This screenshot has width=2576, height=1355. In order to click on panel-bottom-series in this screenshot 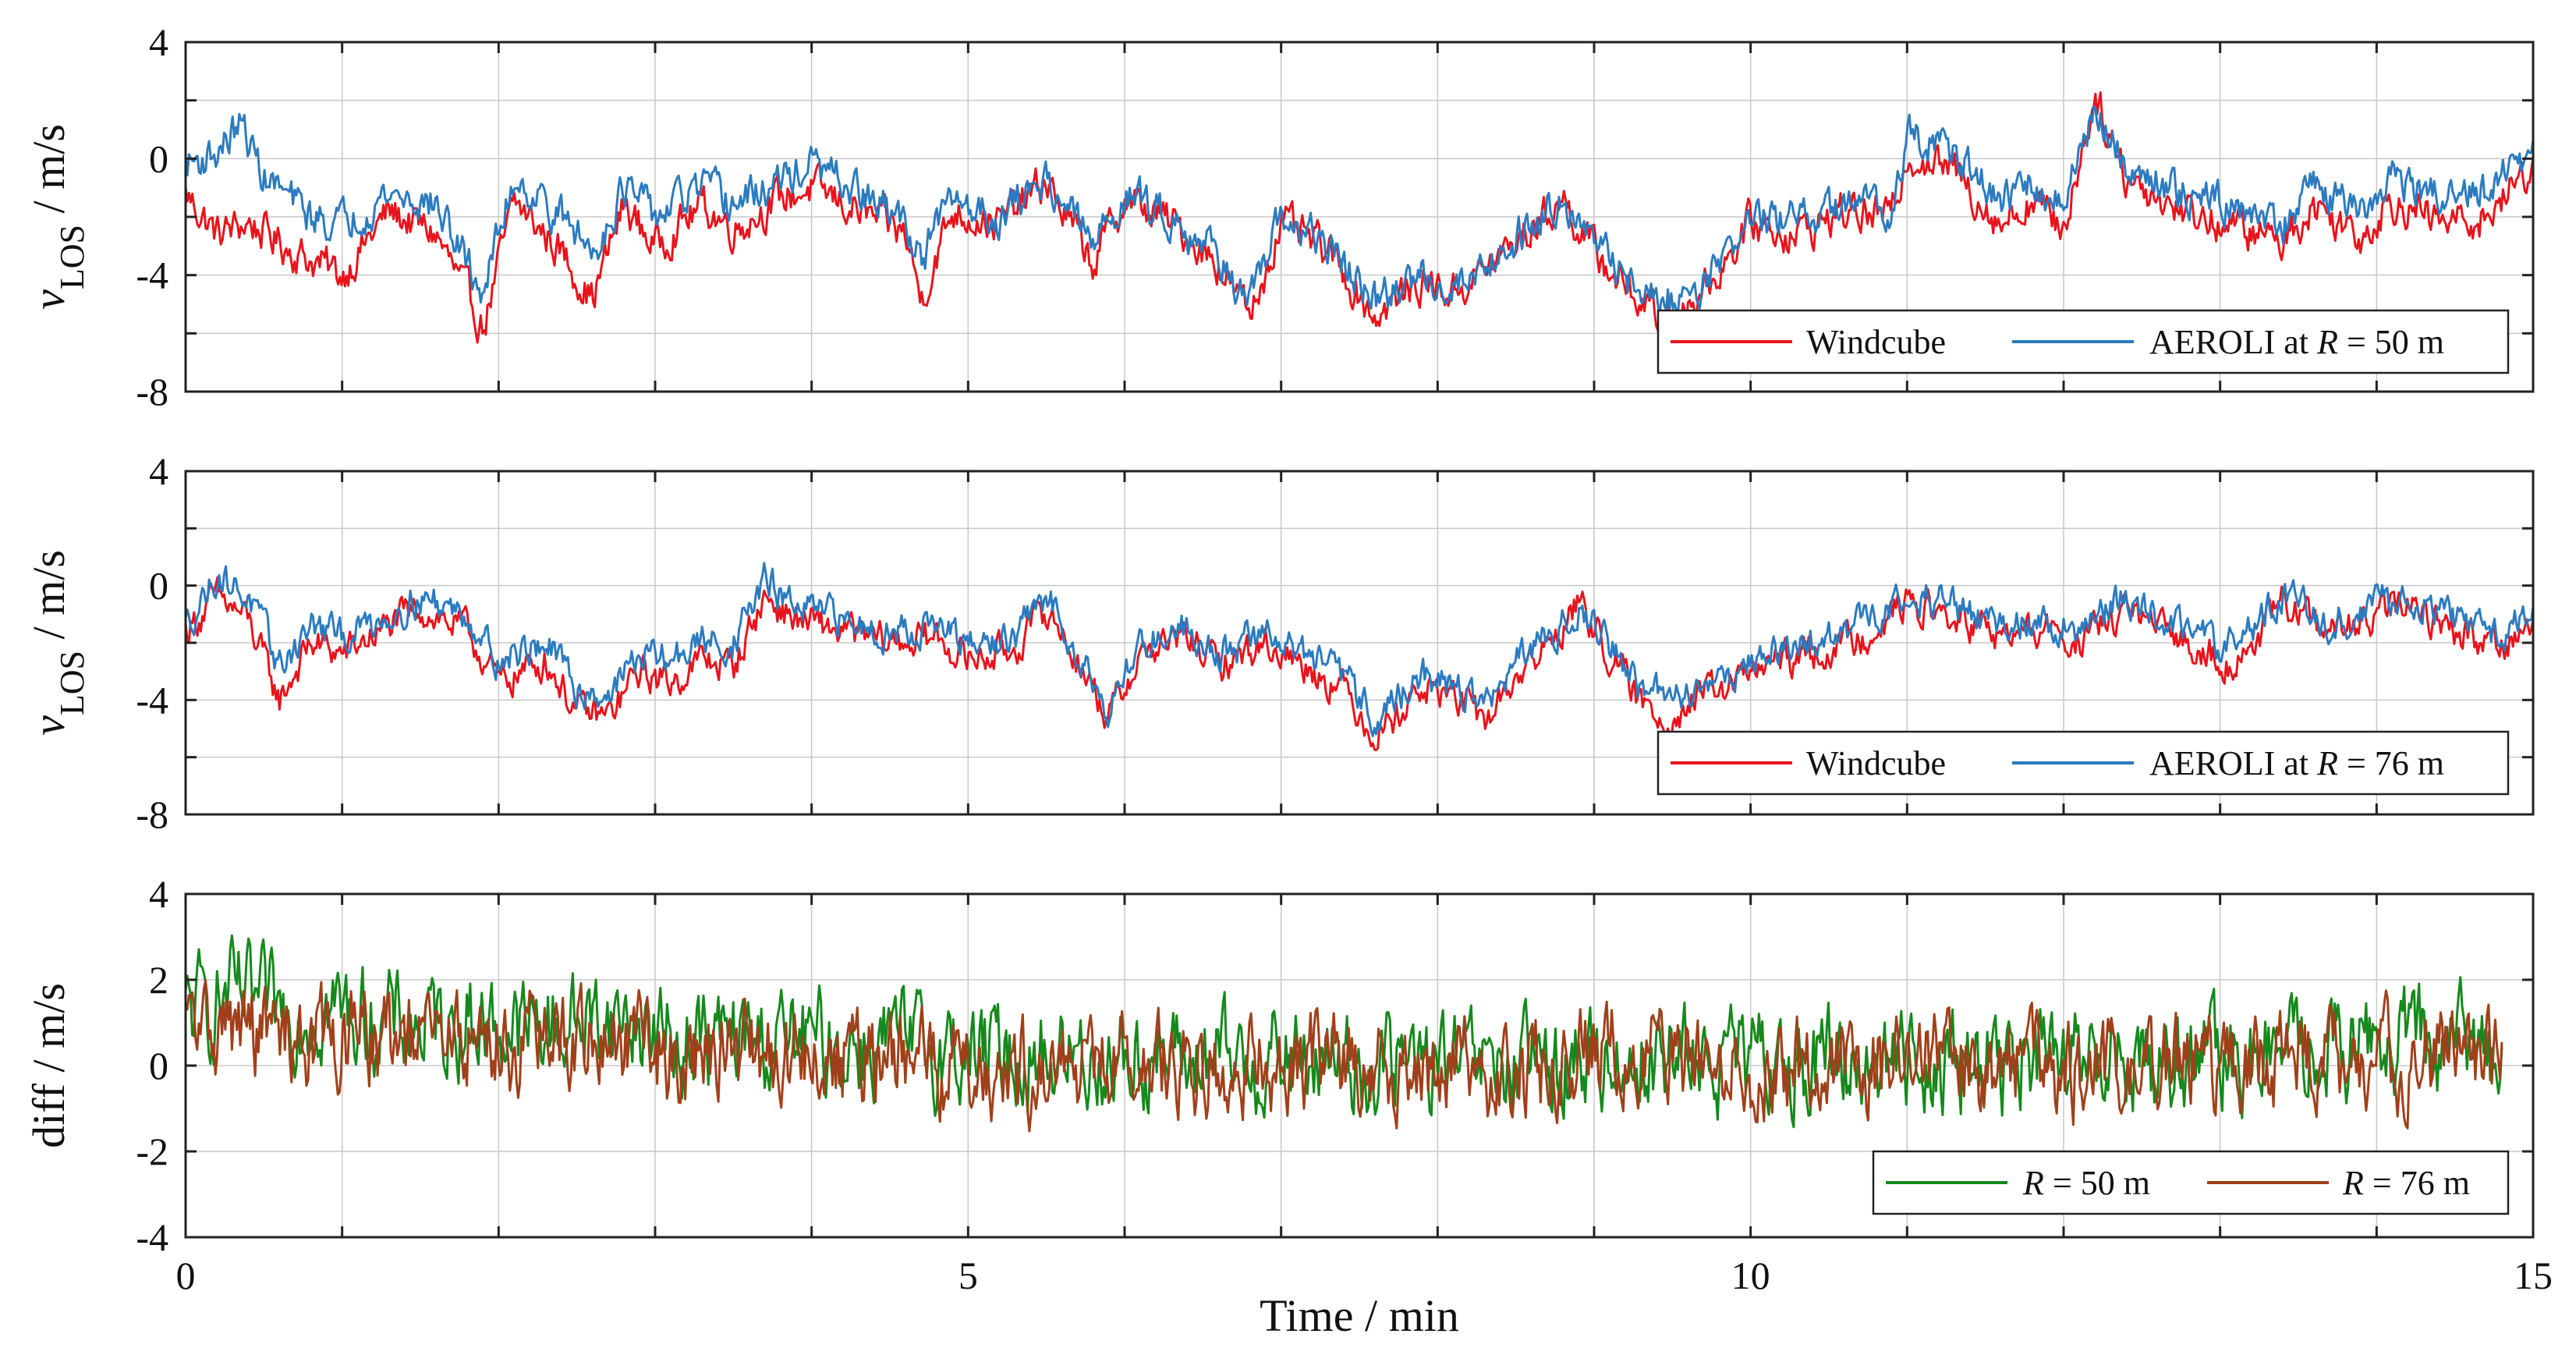, I will do `click(1343, 1033)`.